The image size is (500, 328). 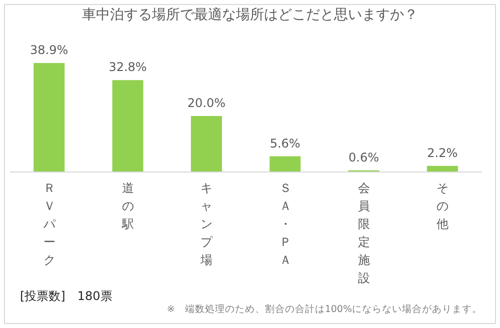 What do you see at coordinates (127, 67) in the screenshot?
I see `data-label: 32.8%` at bounding box center [127, 67].